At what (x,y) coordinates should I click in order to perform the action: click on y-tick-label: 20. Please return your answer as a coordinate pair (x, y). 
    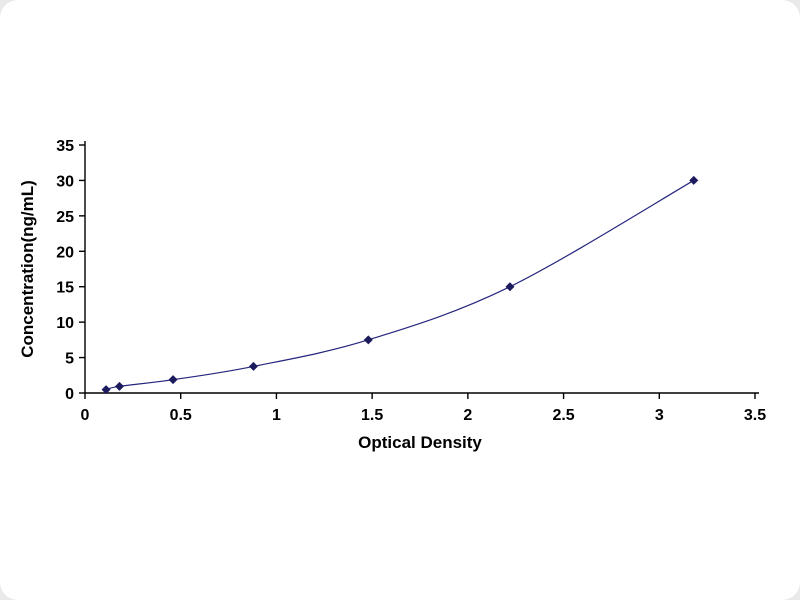
    Looking at the image, I should click on (65, 252).